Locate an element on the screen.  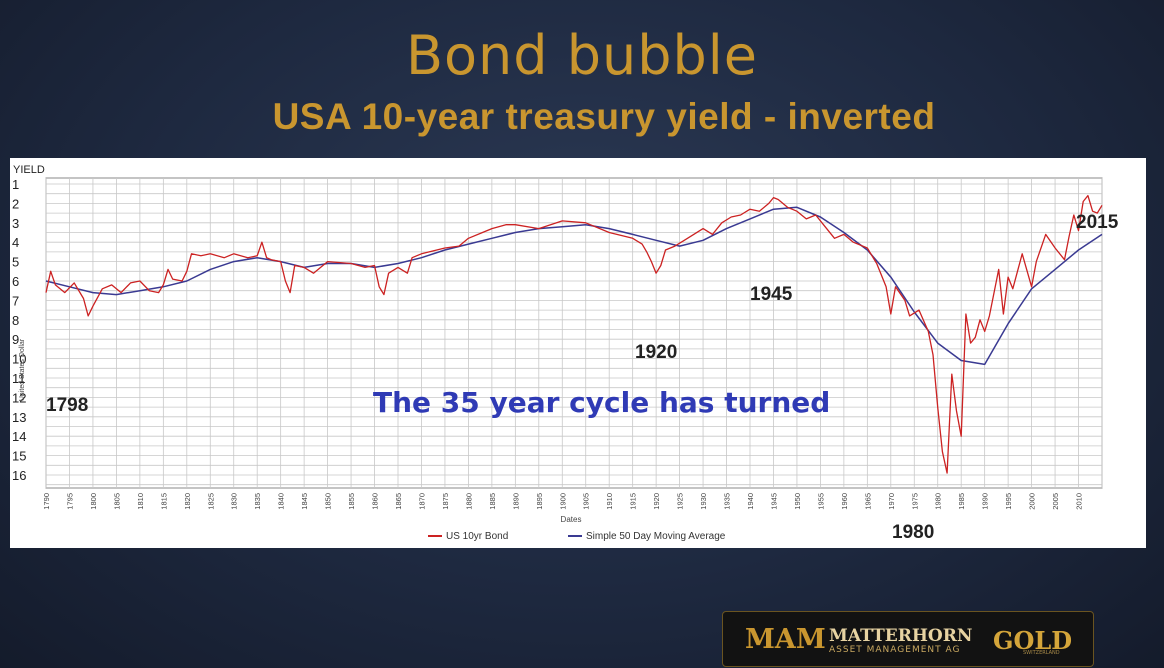
logo-name: MATTERHORN is located at coordinates (901, 636).